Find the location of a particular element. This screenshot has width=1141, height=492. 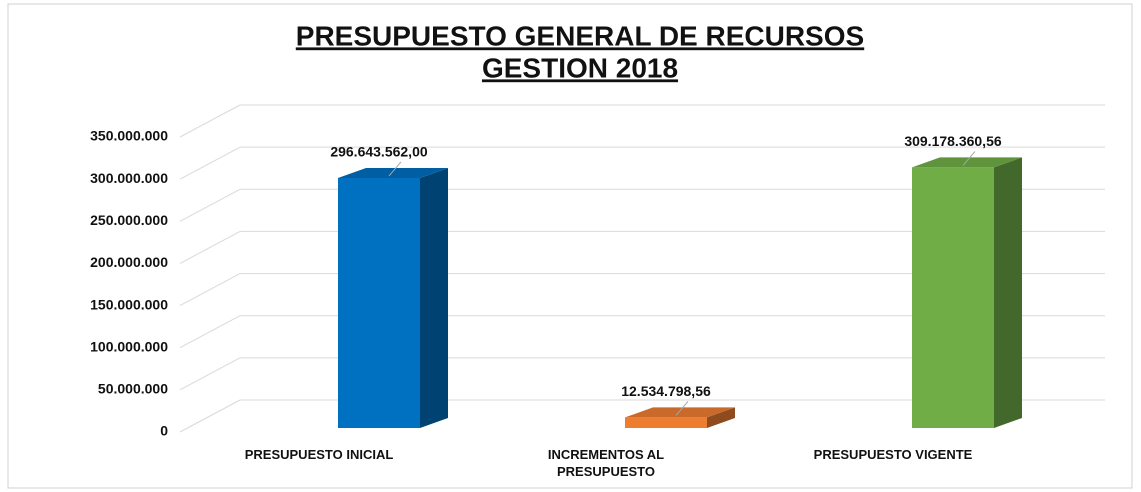

chart-title: PRESUPUESTO GENERAL DE RECURSOS is located at coordinates (580, 35).